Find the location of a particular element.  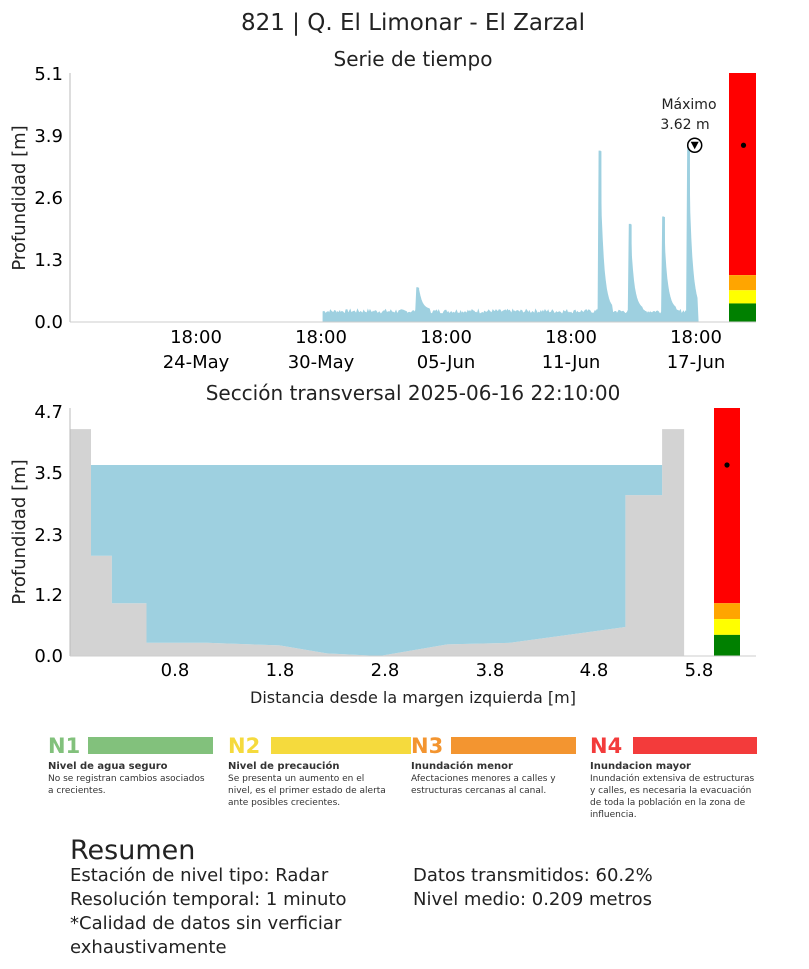

section-alert-bar-red is located at coordinates (727, 506).